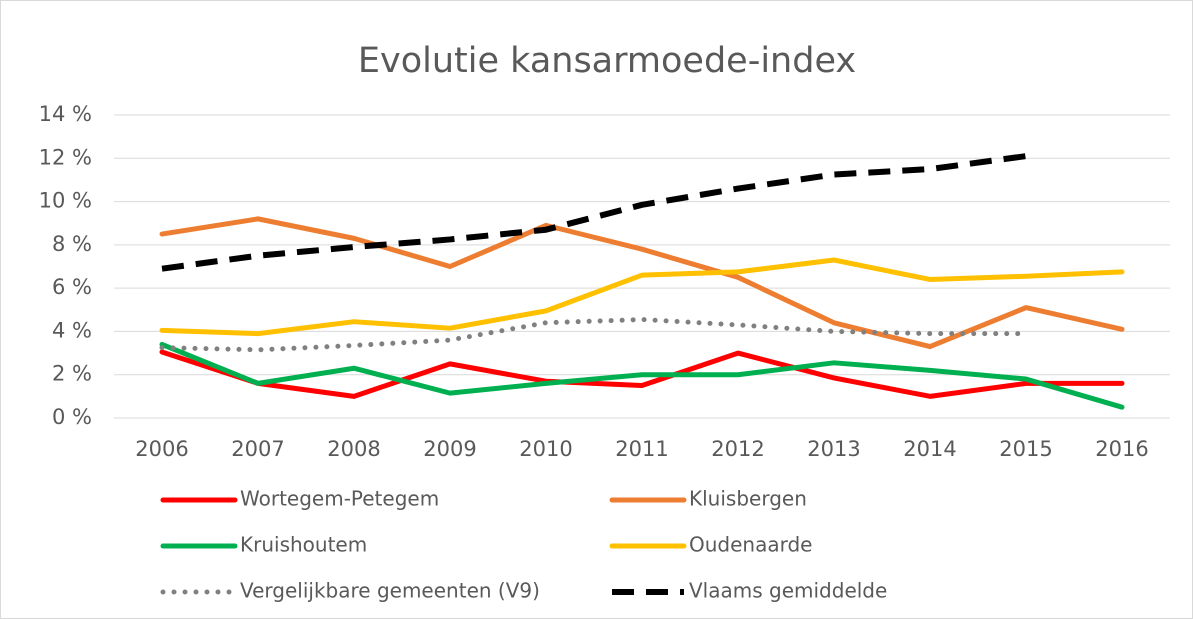 Image resolution: width=1193 pixels, height=619 pixels. I want to click on y-tick-label: 2 %, so click(72, 374).